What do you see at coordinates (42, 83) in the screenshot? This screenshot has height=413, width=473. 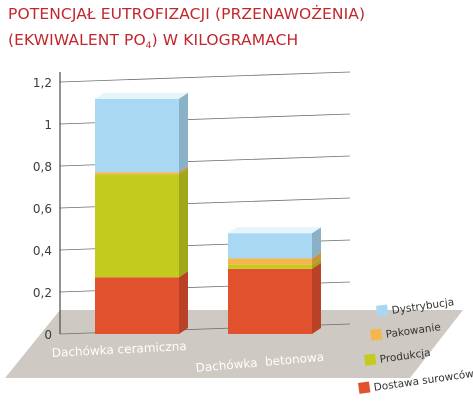 I see `y-tick-label: 1,2` at bounding box center [42, 83].